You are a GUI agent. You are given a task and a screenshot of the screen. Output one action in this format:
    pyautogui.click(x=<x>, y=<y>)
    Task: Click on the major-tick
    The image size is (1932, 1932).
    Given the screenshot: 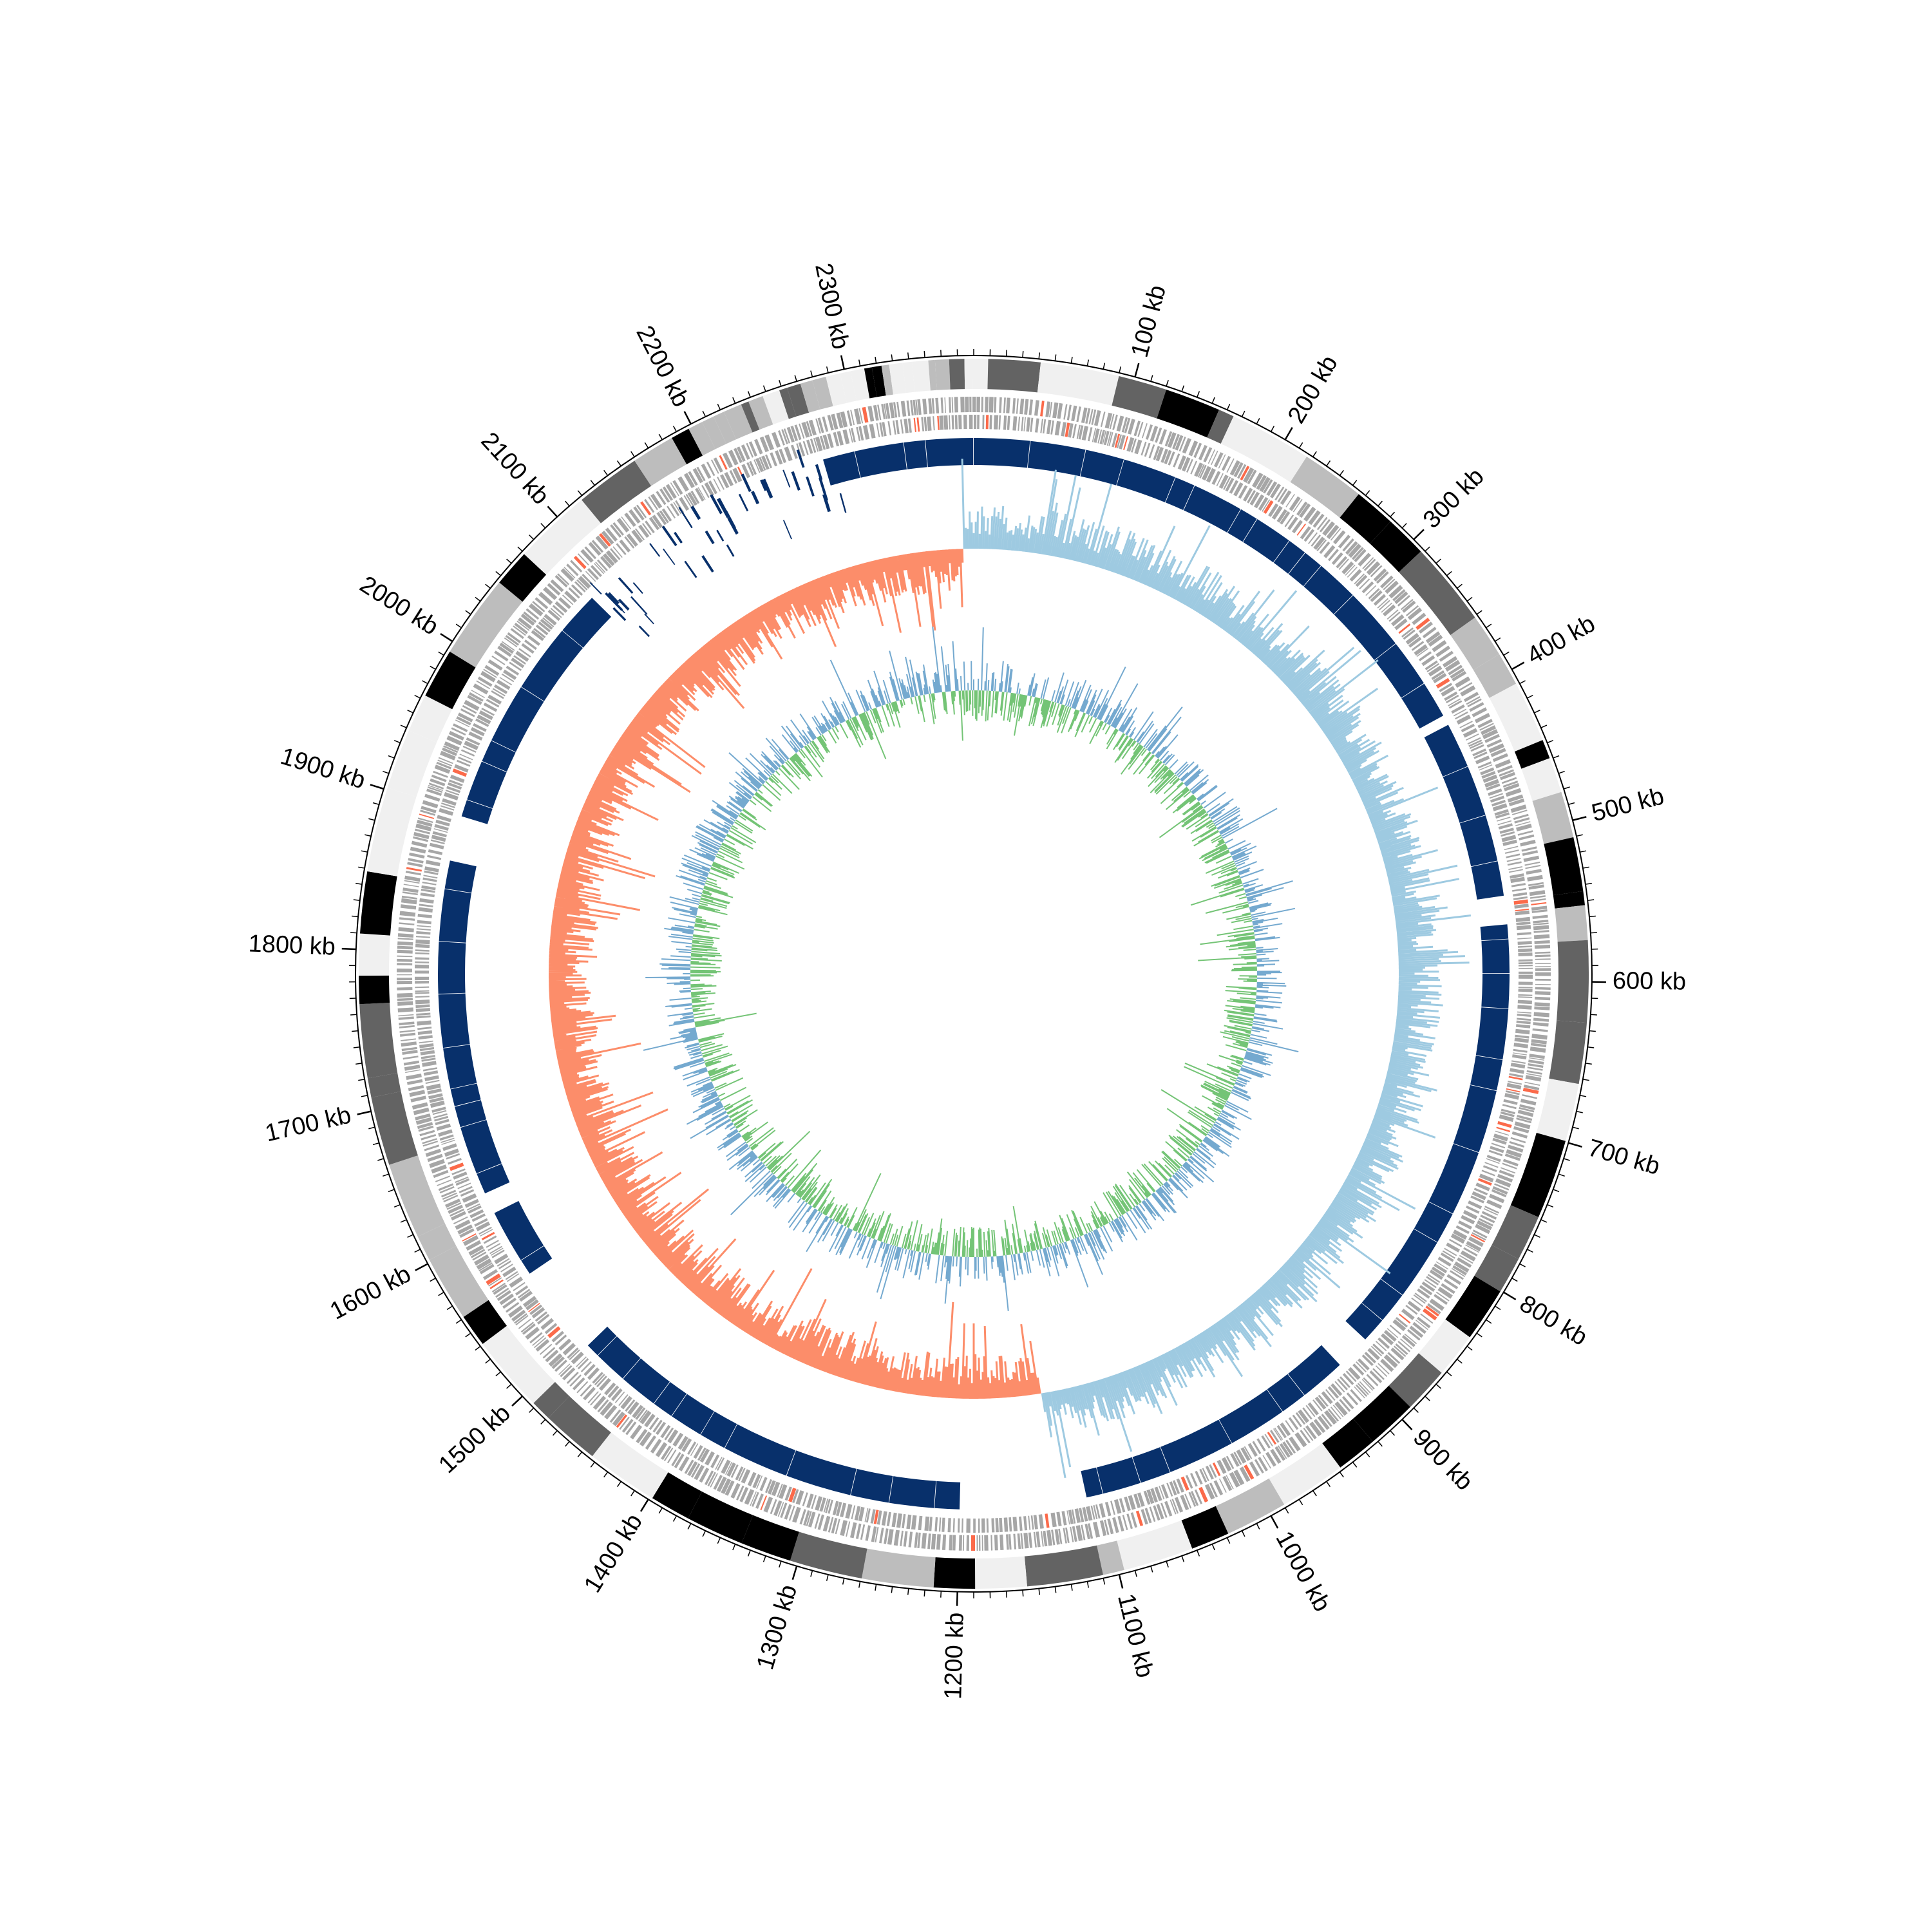 What is the action you would take?
    pyautogui.click(x=365, y=1112)
    